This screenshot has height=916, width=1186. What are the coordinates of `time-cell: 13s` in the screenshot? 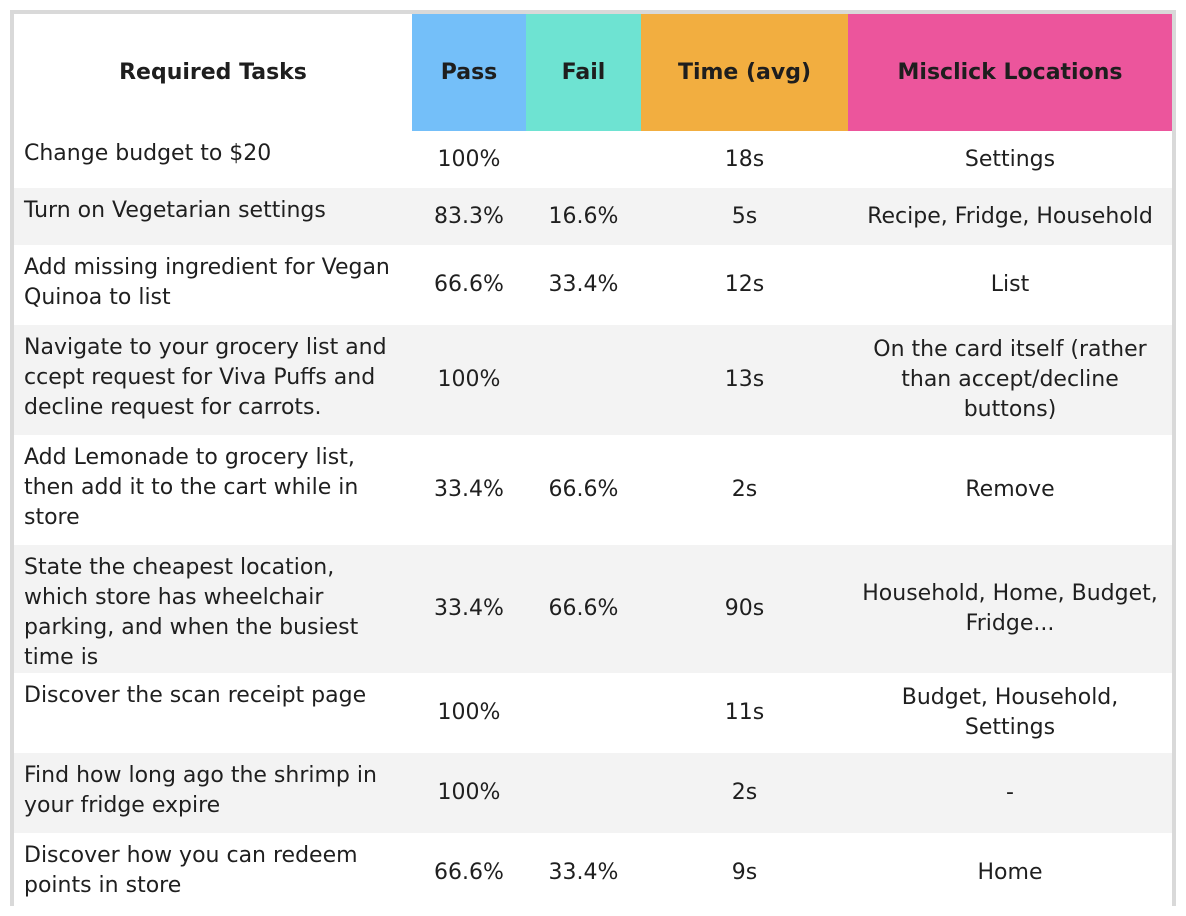 It's located at (744, 380).